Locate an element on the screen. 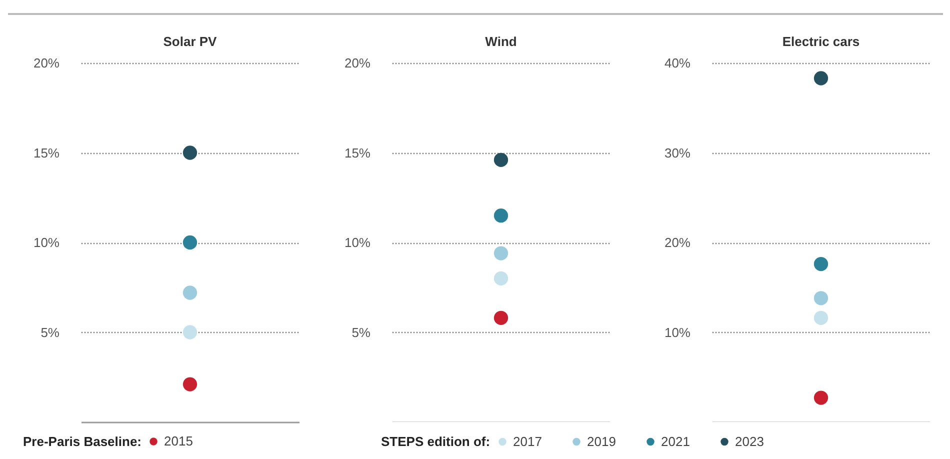  legend-label: 2021 is located at coordinates (675, 441).